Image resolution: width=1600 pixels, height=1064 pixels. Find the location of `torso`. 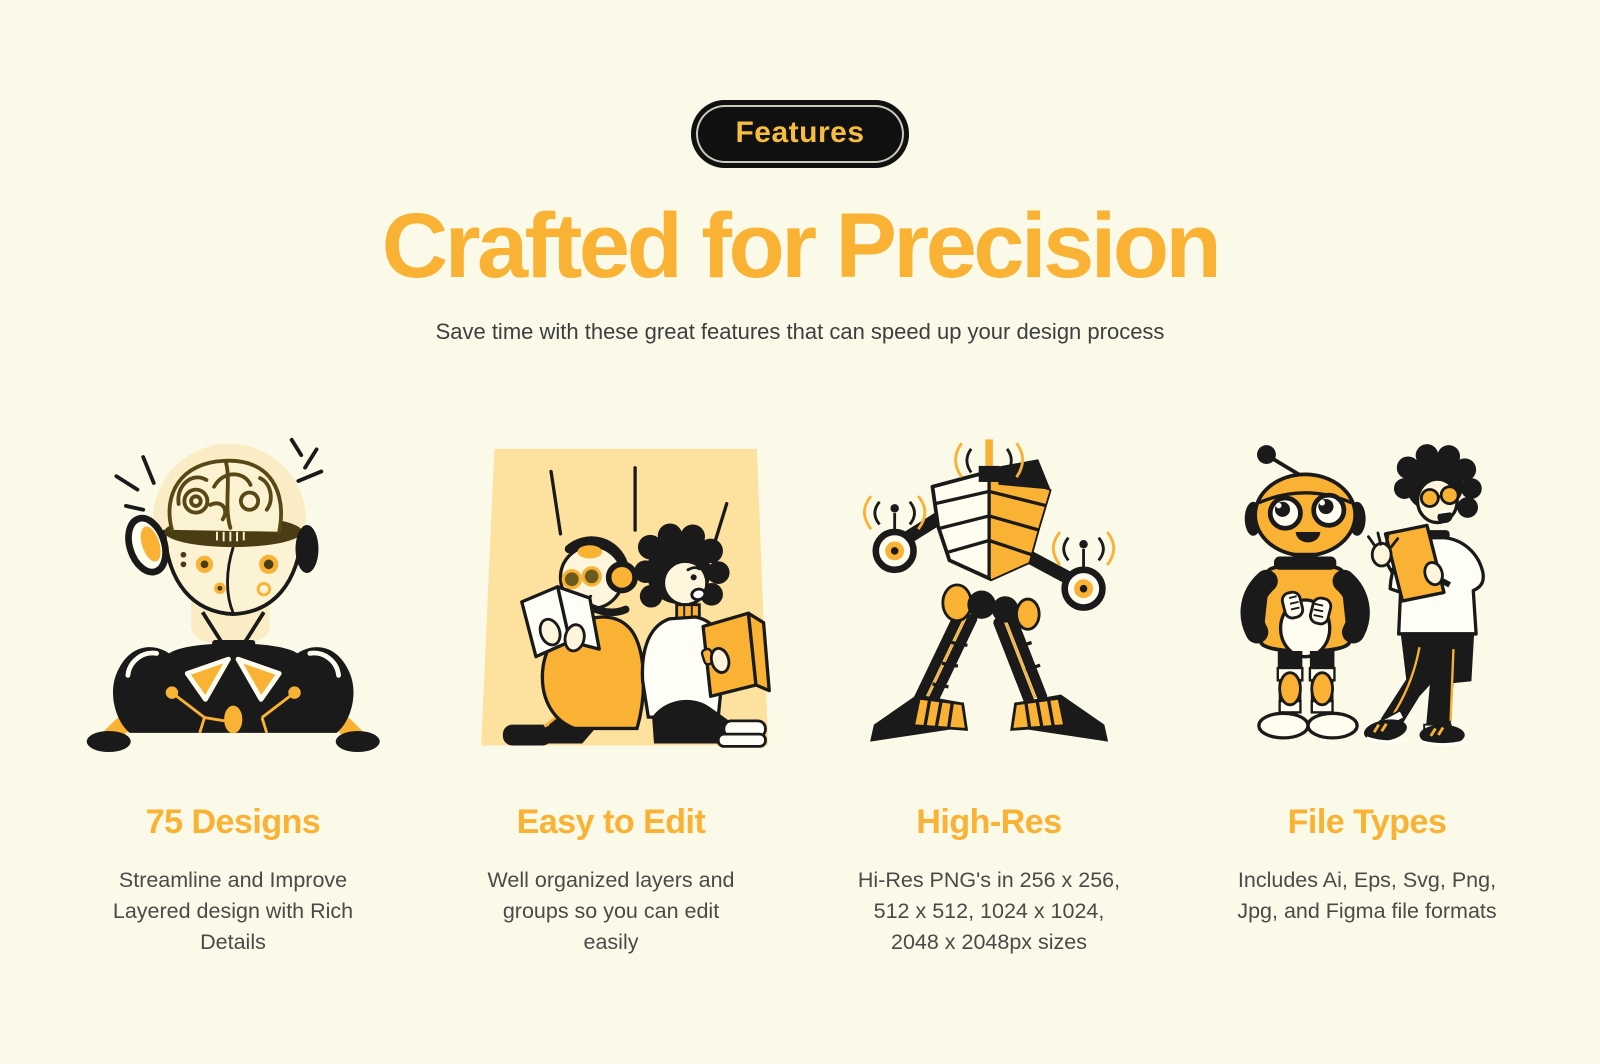

torso is located at coordinates (233, 688).